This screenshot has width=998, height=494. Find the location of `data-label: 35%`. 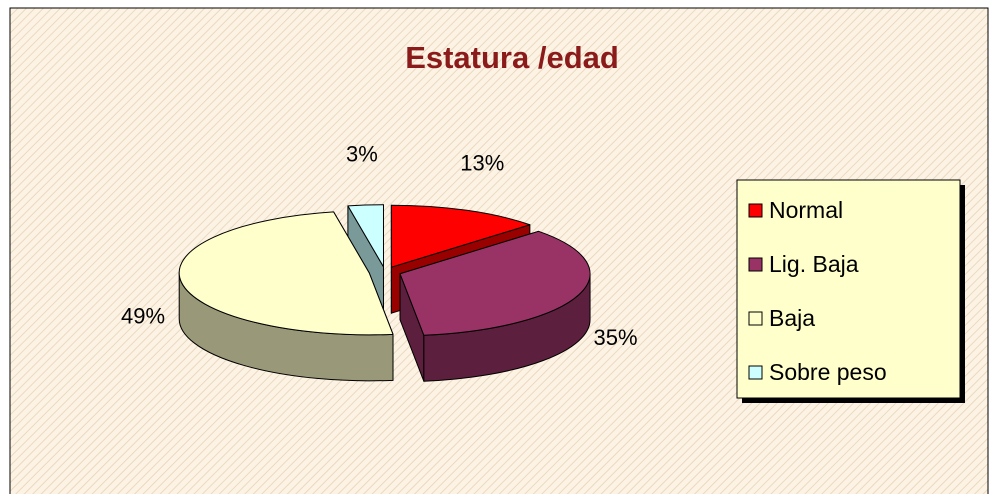

data-label: 35% is located at coordinates (615, 337).